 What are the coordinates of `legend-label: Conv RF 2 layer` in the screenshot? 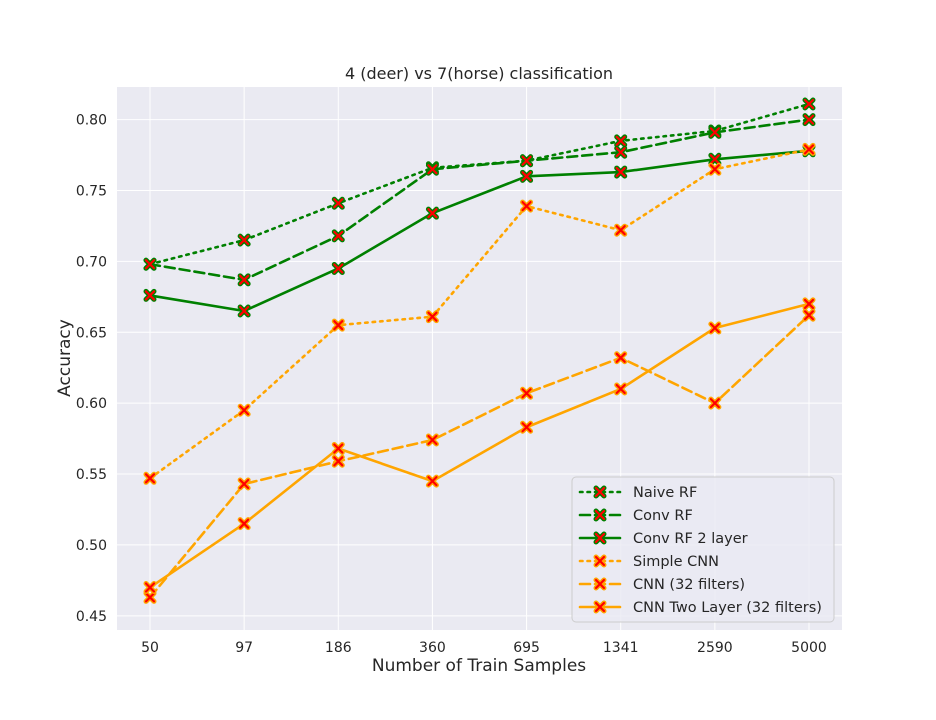 It's located at (690, 539).